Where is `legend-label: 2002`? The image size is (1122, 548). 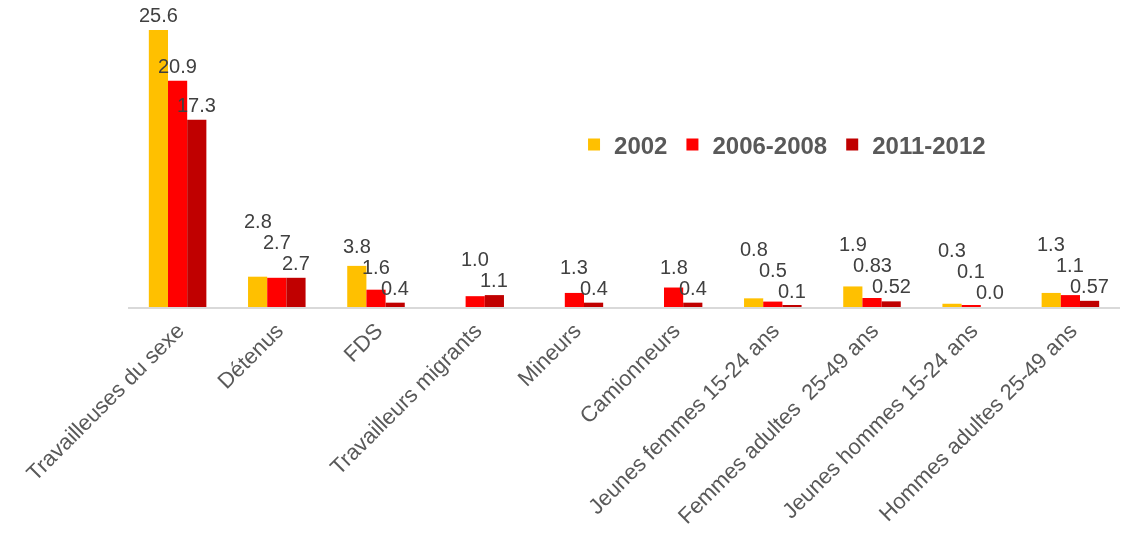 legend-label: 2002 is located at coordinates (641, 145).